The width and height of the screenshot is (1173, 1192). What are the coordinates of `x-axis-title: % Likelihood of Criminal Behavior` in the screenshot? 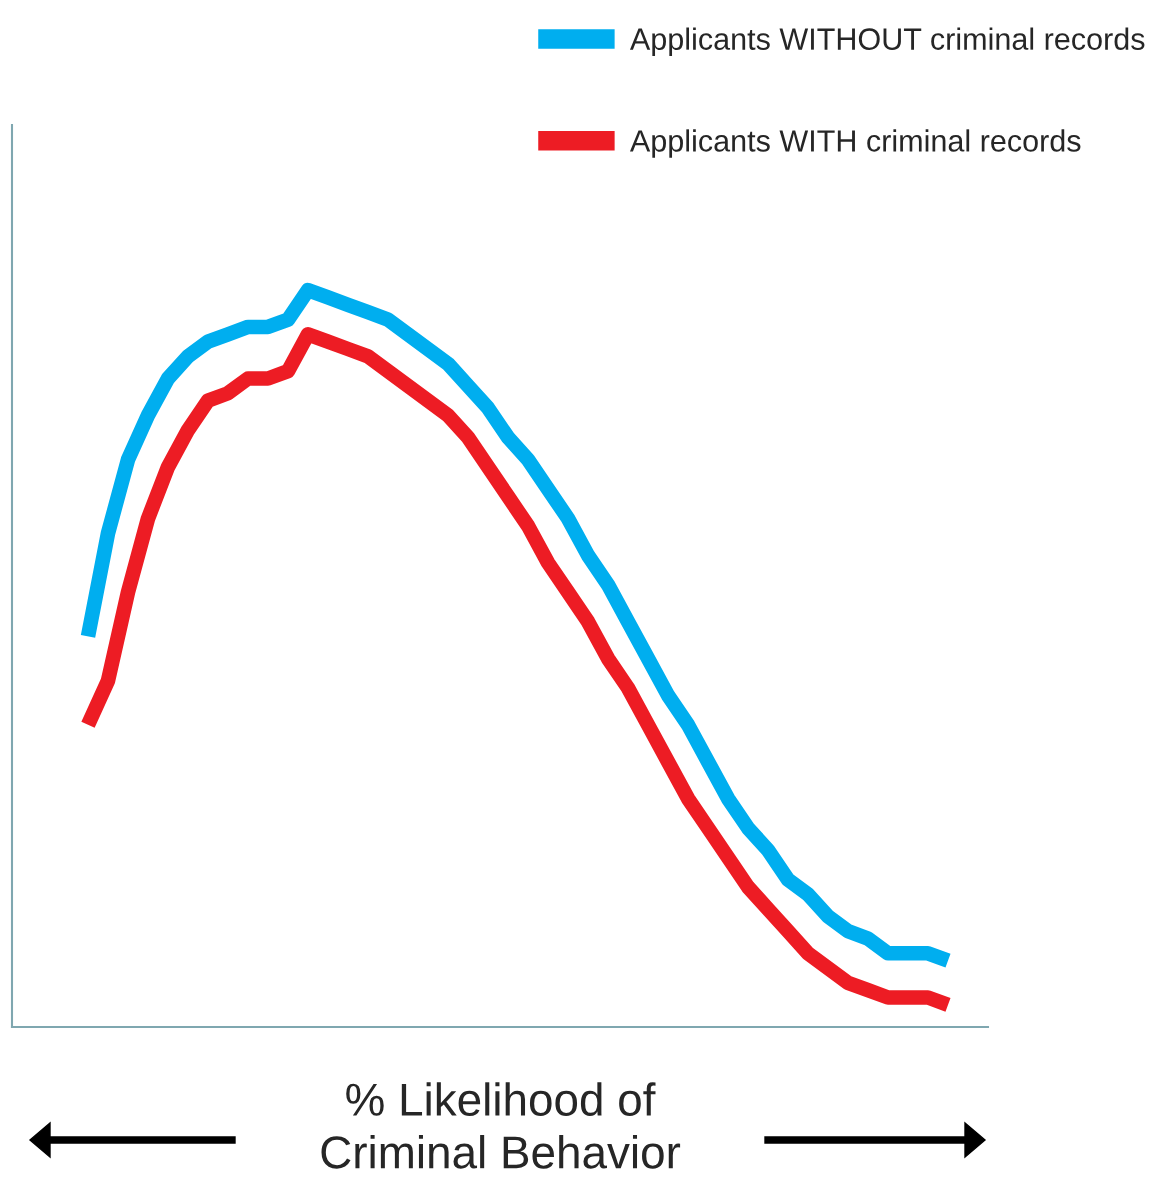 It's located at (501, 1125).